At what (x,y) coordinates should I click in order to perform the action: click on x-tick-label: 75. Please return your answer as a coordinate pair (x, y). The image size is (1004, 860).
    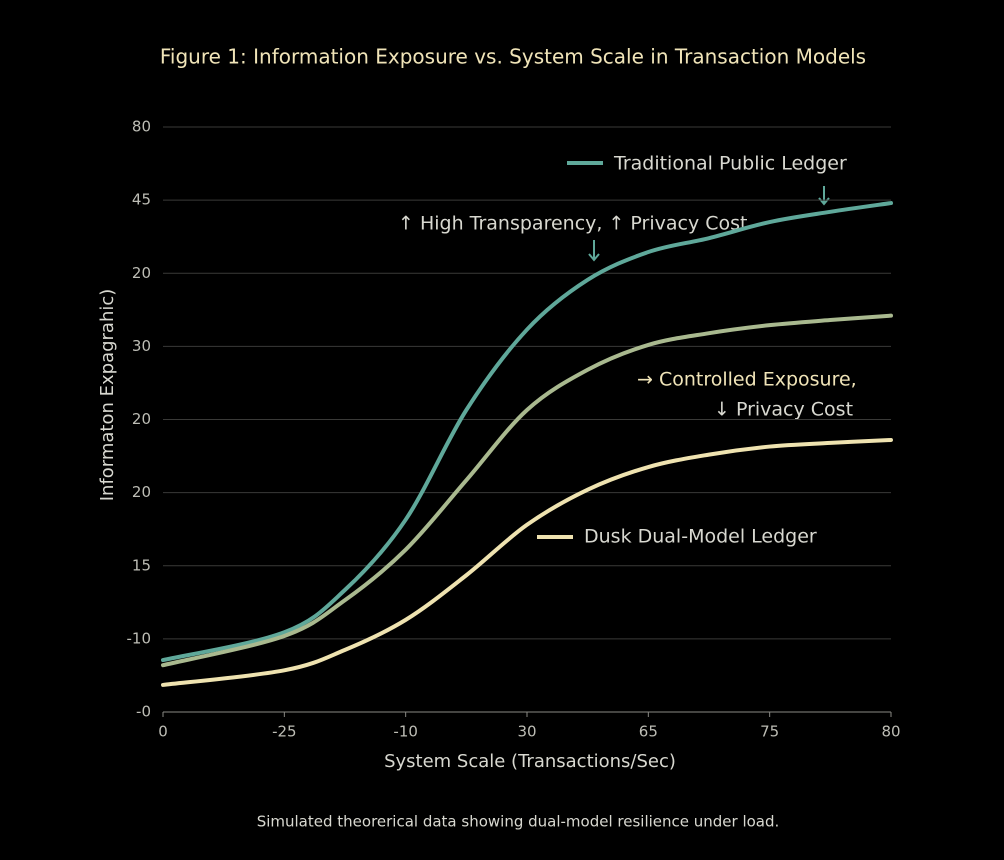
    Looking at the image, I should click on (769, 732).